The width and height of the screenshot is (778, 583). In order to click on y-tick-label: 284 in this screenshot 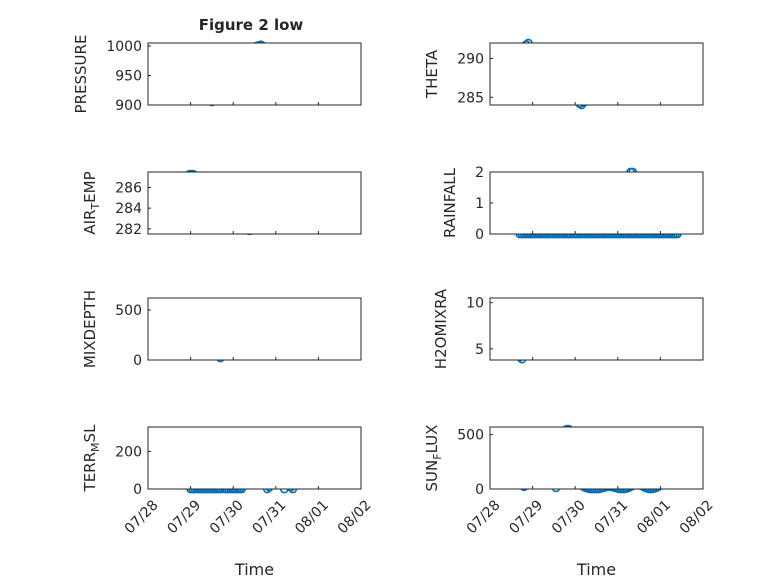, I will do `click(128, 209)`.